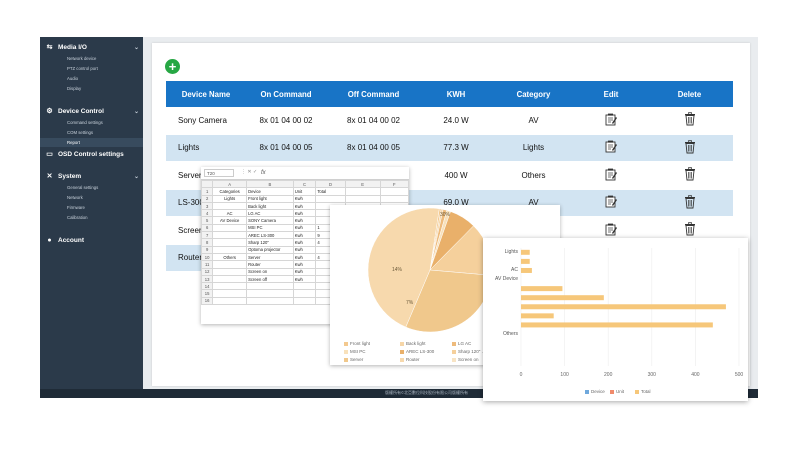  Describe the element at coordinates (270, 235) in the screenshot. I see `sheet-cell: AREC LS-300` at that location.